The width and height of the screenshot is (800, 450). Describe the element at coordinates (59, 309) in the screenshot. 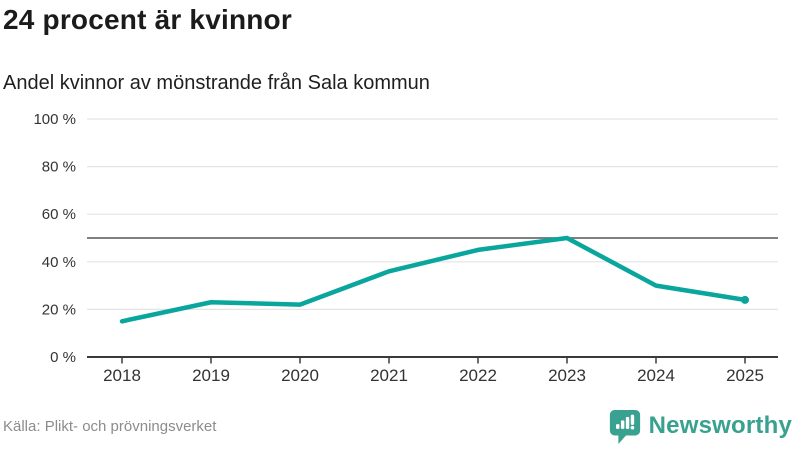

I see `y-tick-label: 20 %` at that location.